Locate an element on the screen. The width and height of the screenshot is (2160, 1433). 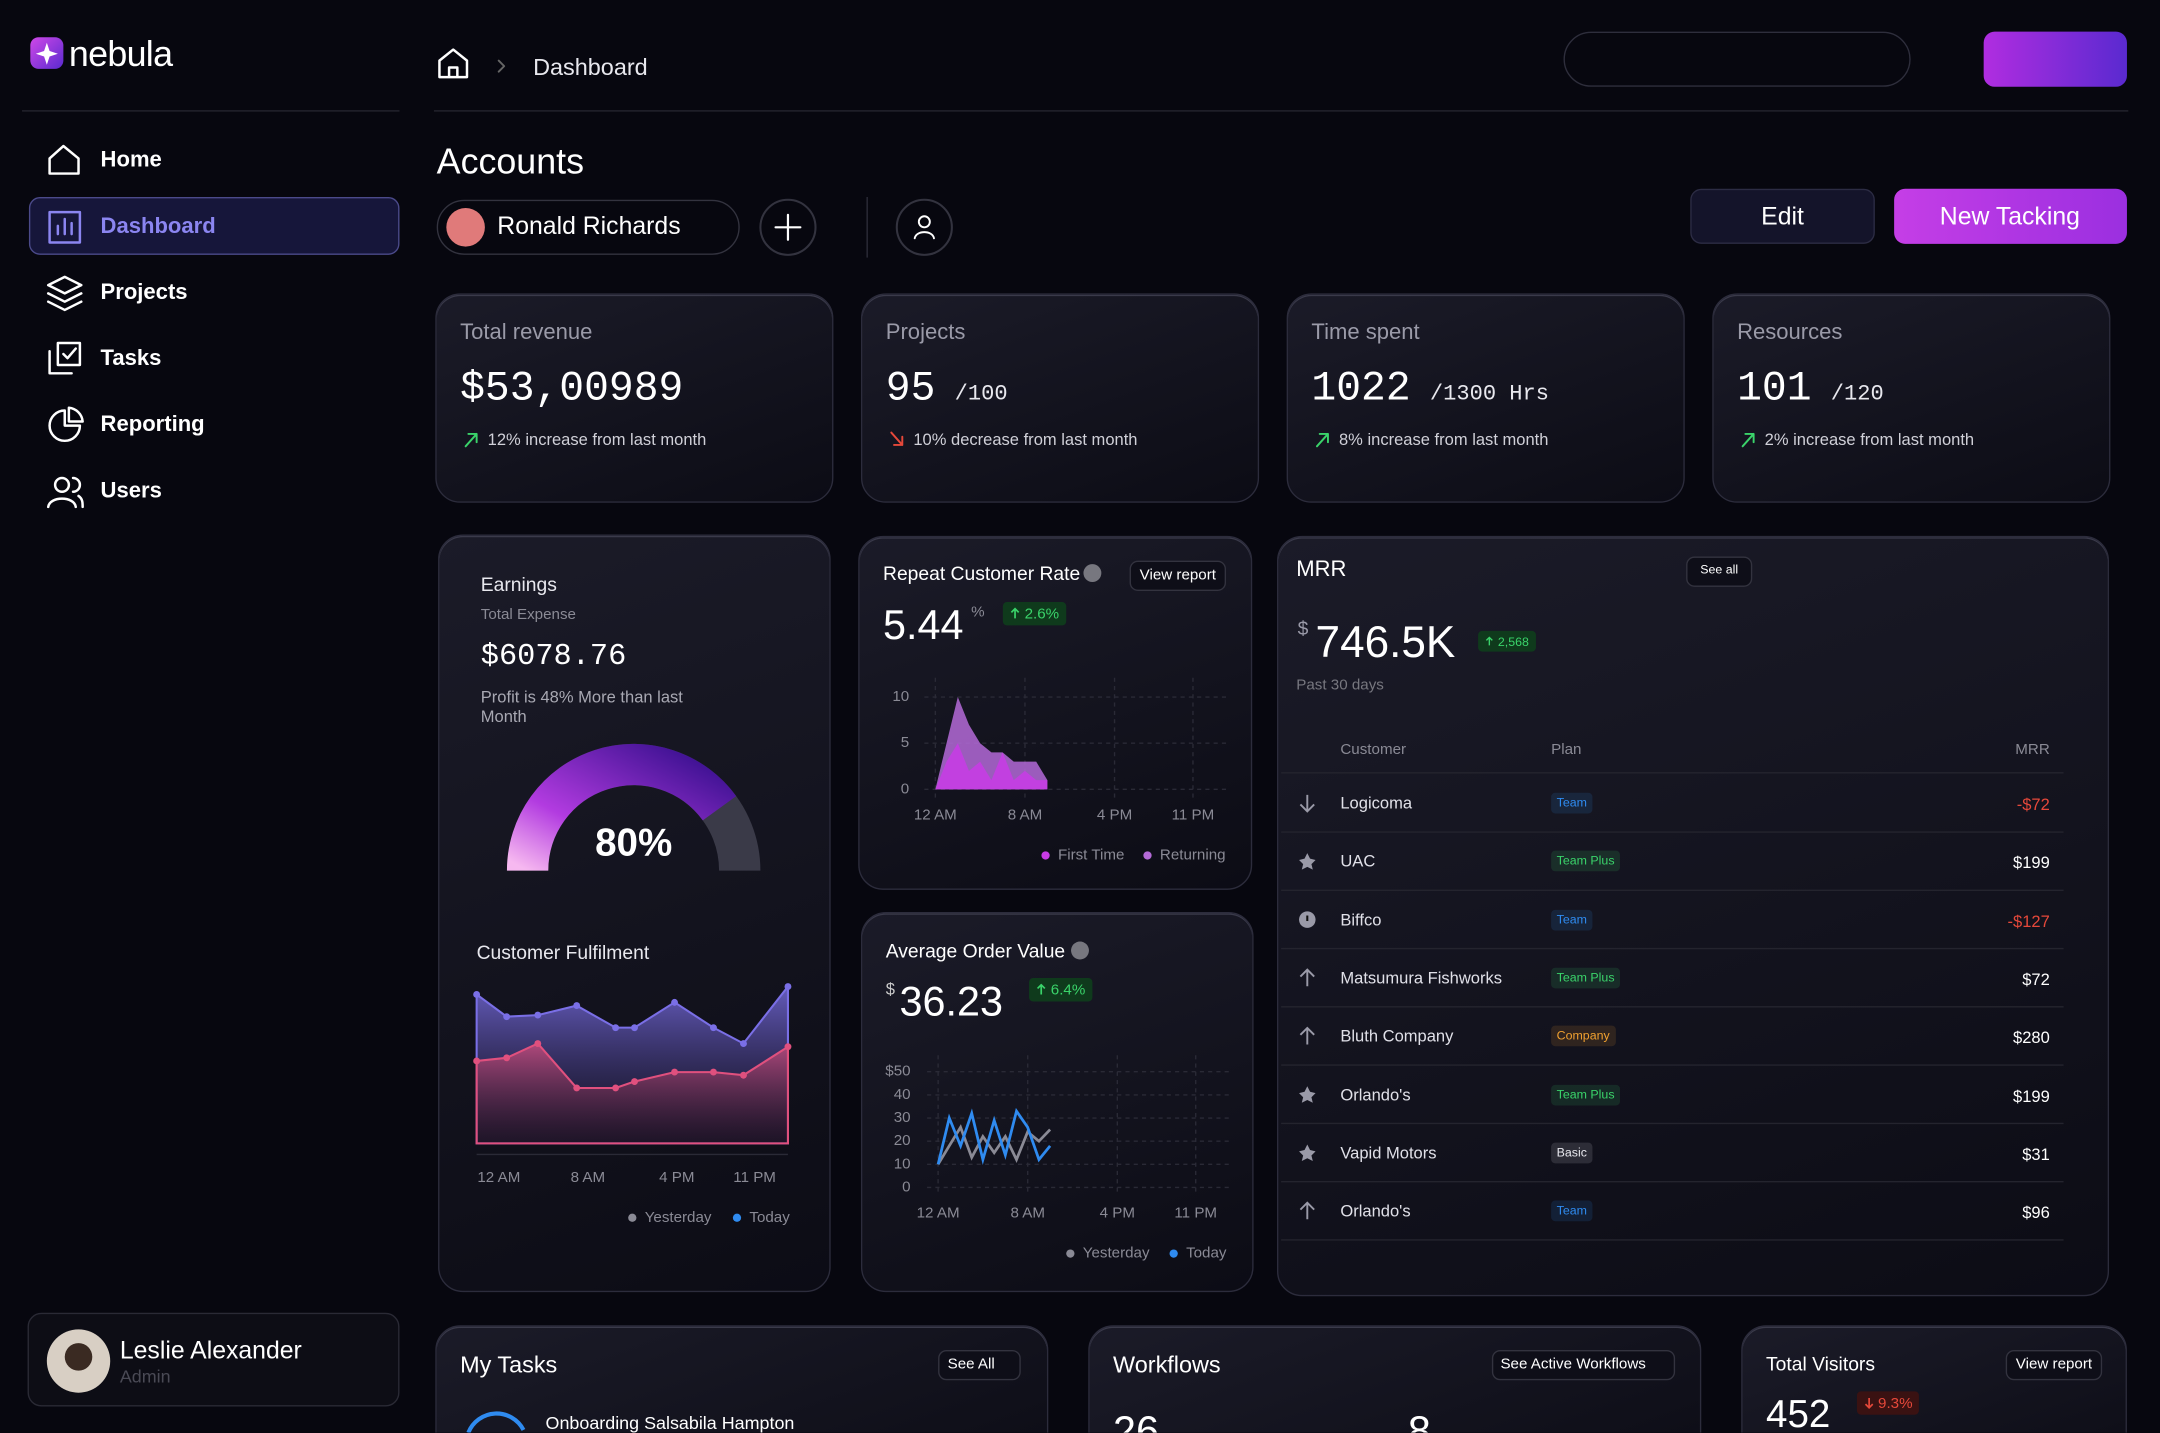
trend-arrow is located at coordinates (471, 440).